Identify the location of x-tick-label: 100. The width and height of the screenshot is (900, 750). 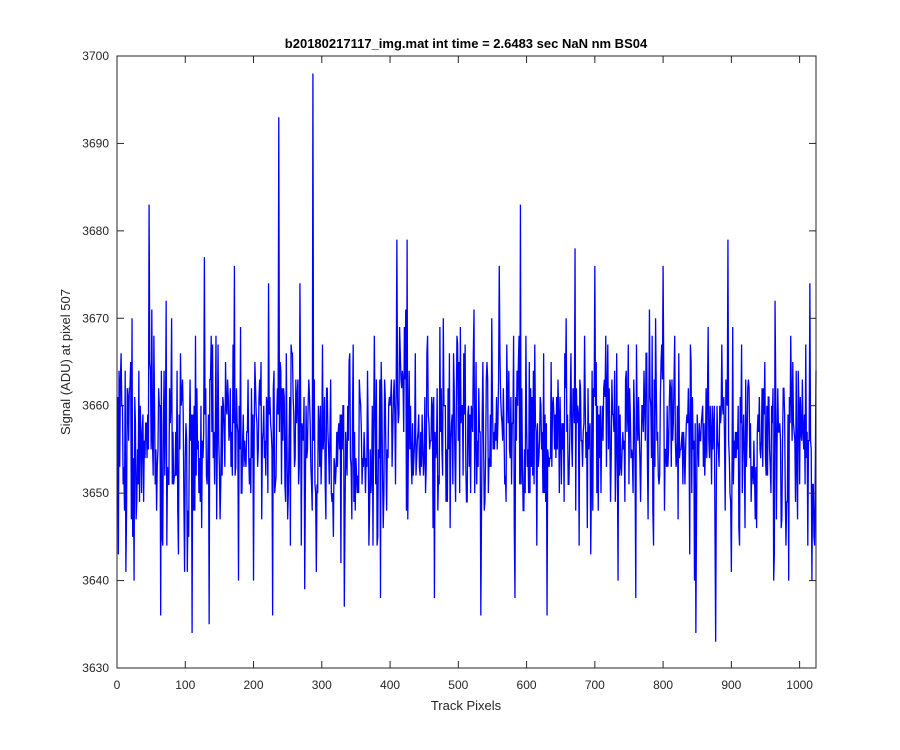
(185, 685).